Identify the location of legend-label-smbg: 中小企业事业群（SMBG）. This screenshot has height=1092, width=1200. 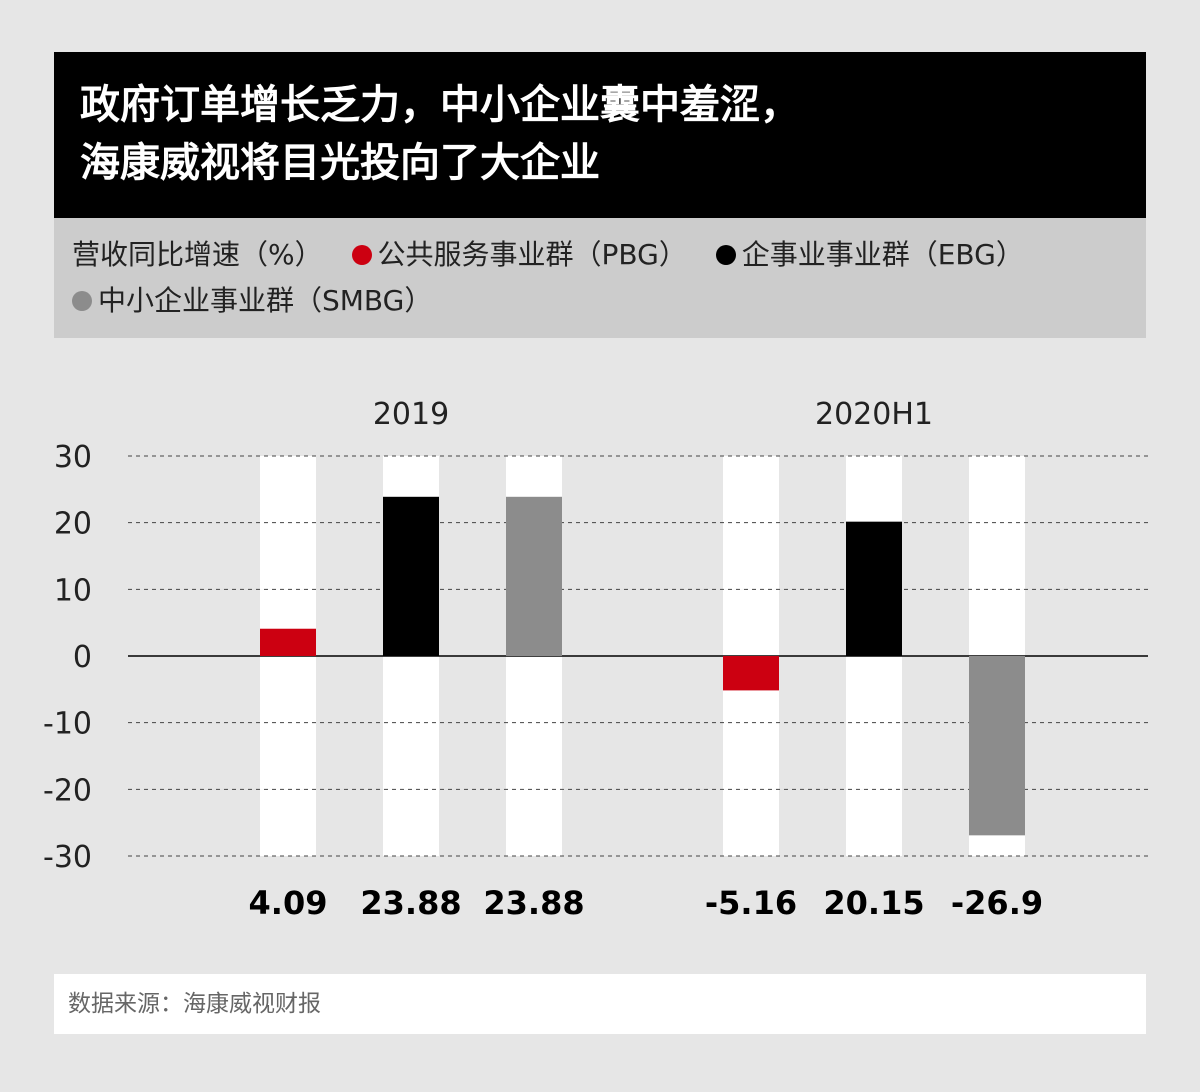
(265, 300).